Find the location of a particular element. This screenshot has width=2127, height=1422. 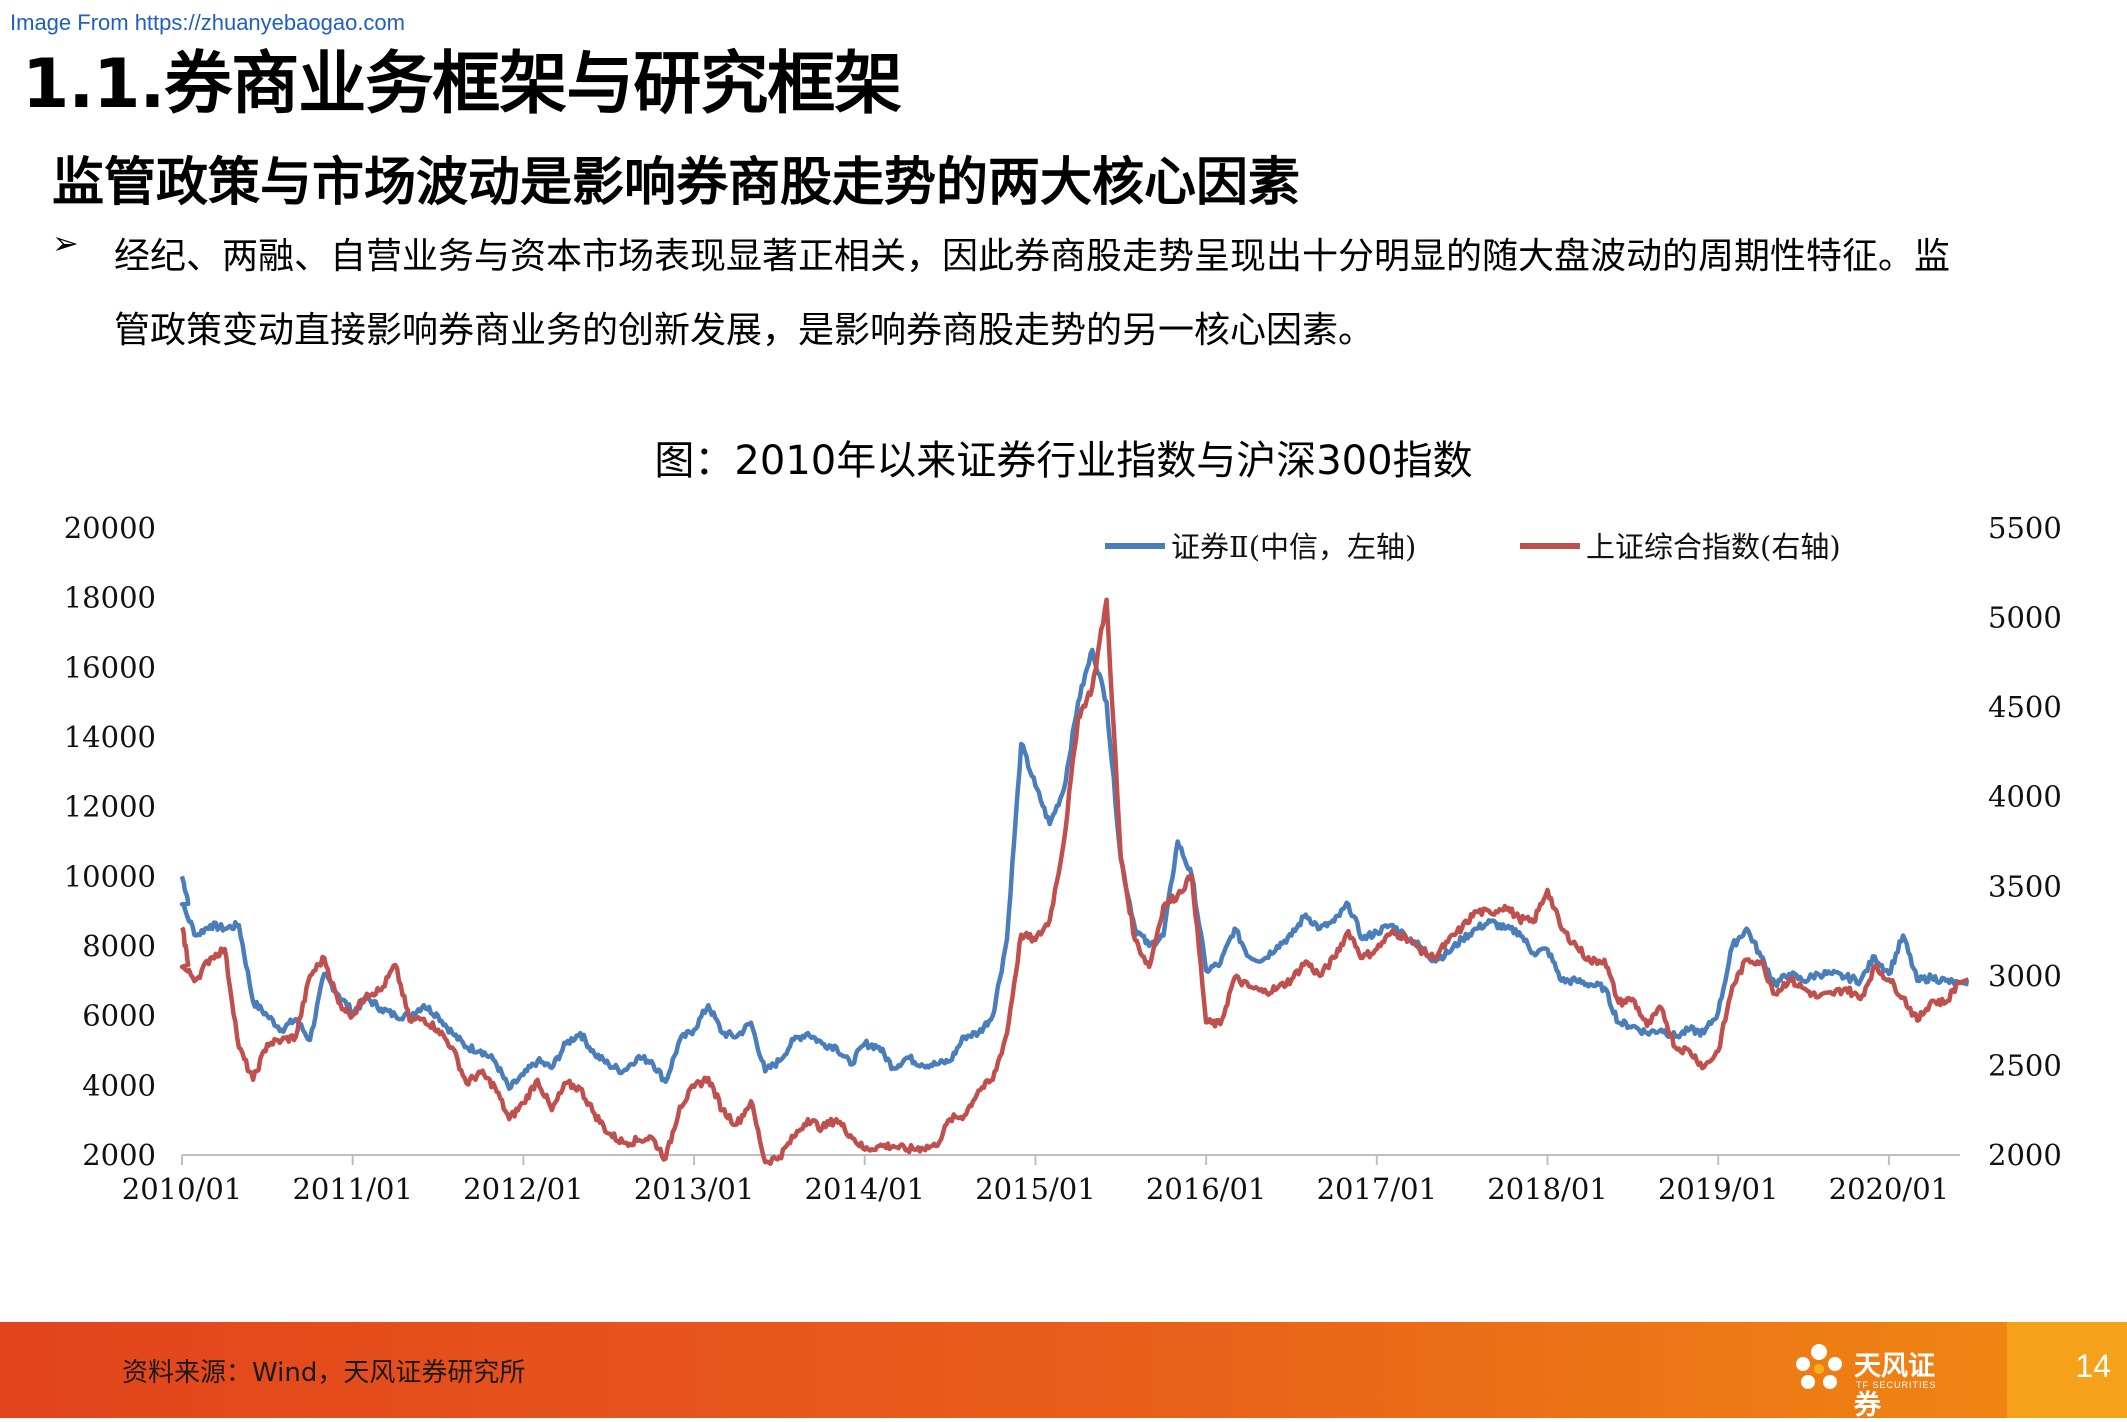

logo-text: 天风证券 is located at coordinates (1894, 1386).